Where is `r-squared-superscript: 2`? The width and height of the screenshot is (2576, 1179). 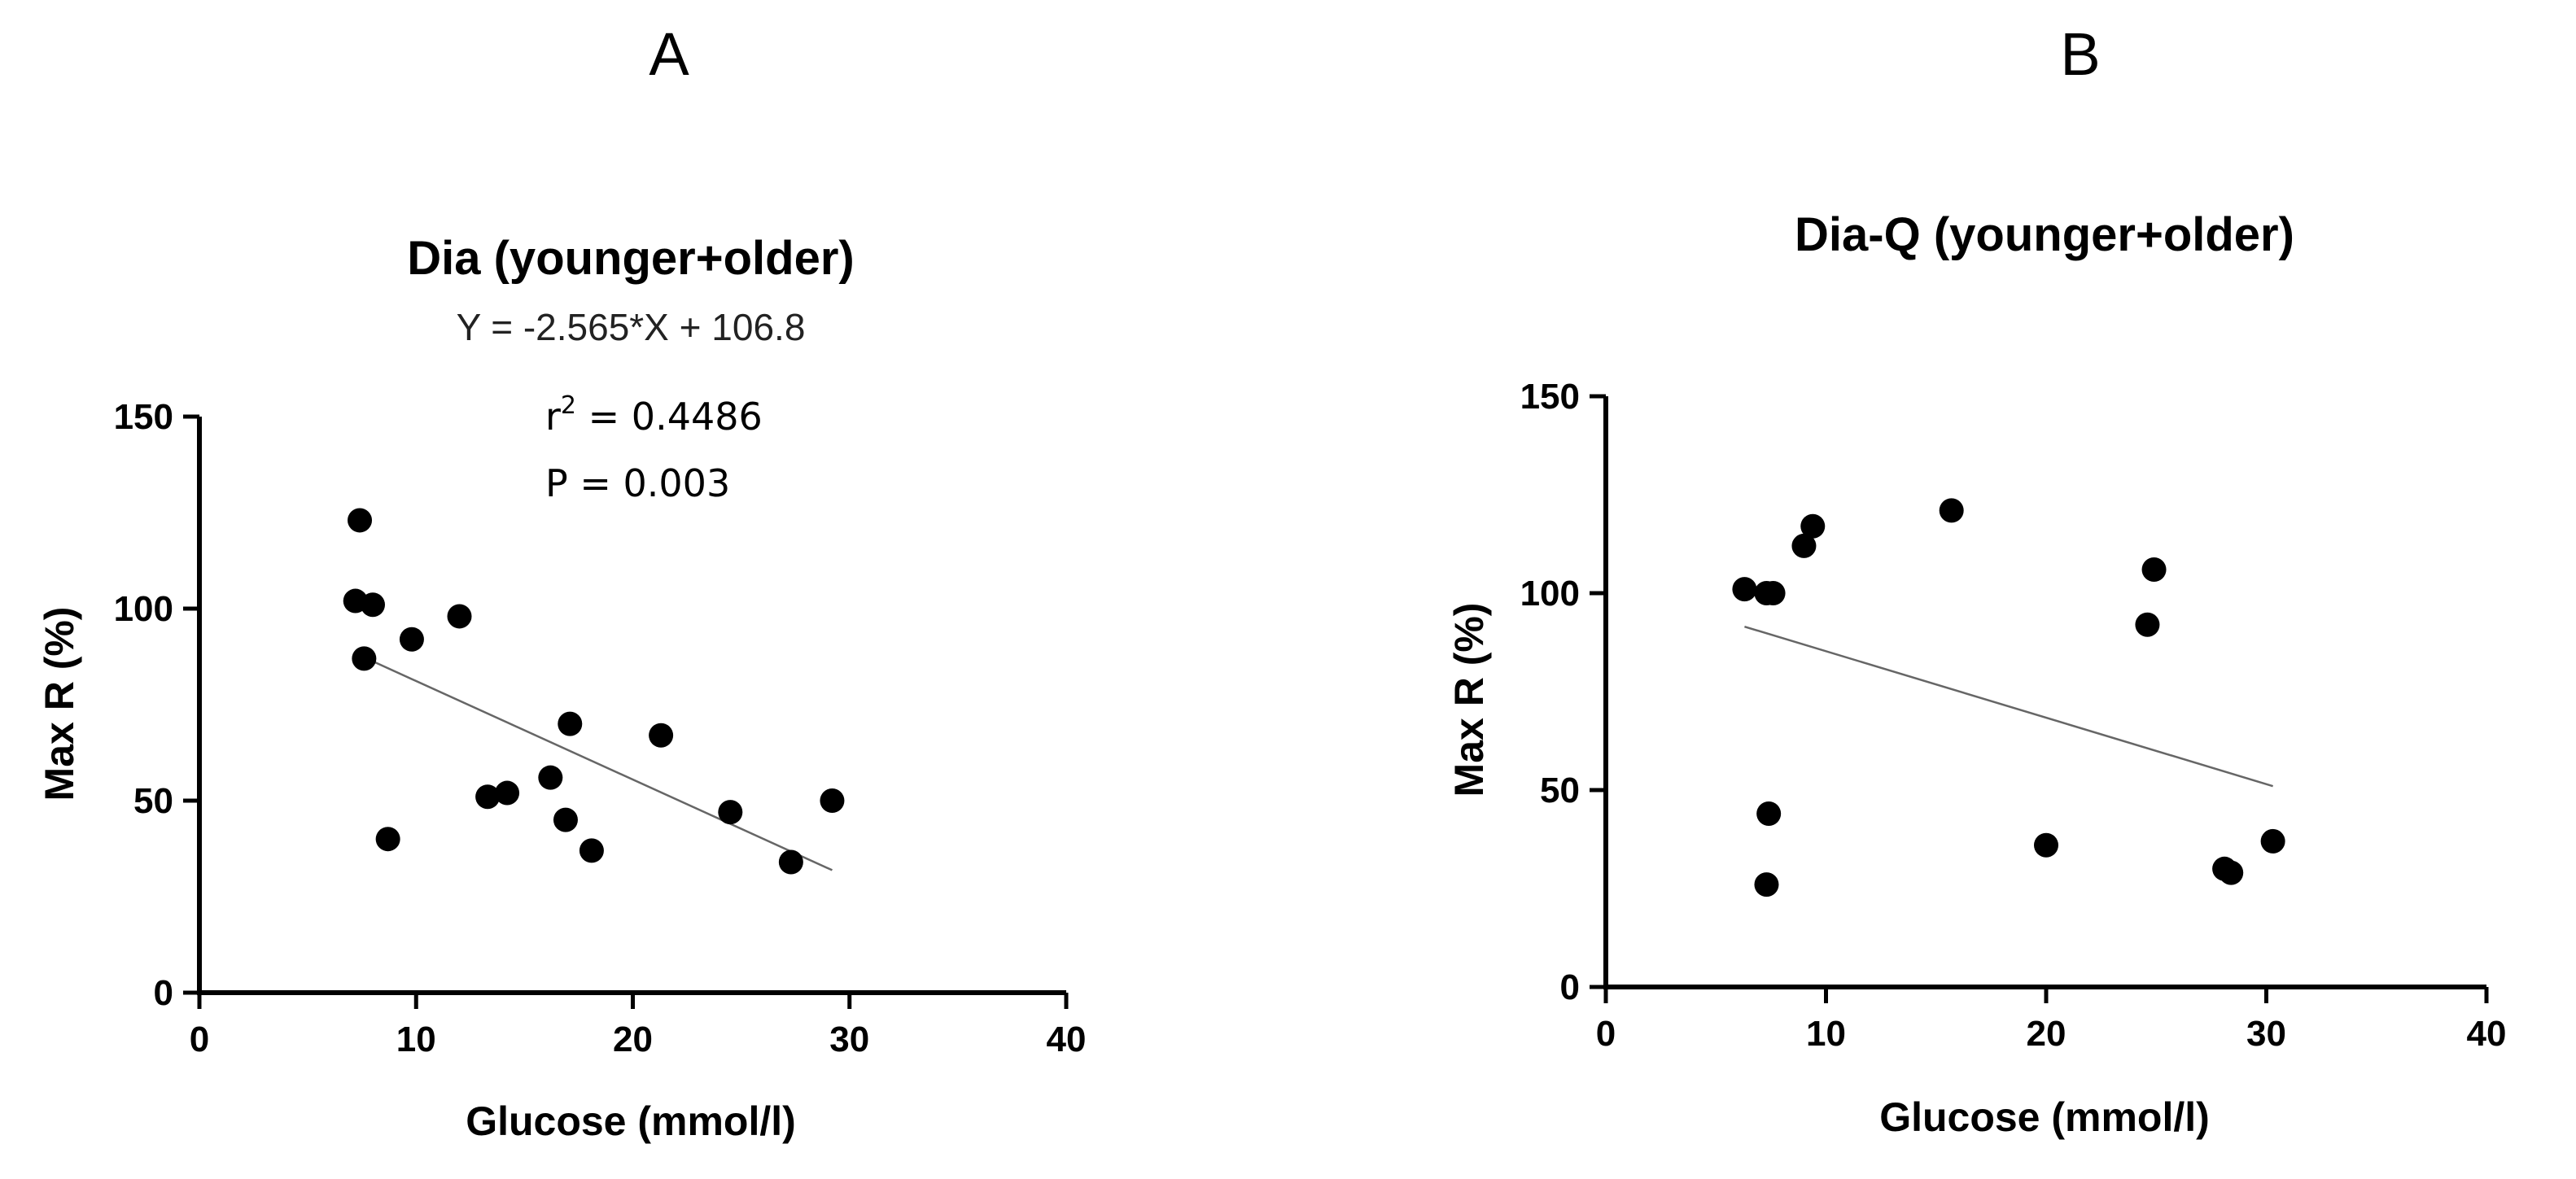 r-squared-superscript: 2 is located at coordinates (568, 405).